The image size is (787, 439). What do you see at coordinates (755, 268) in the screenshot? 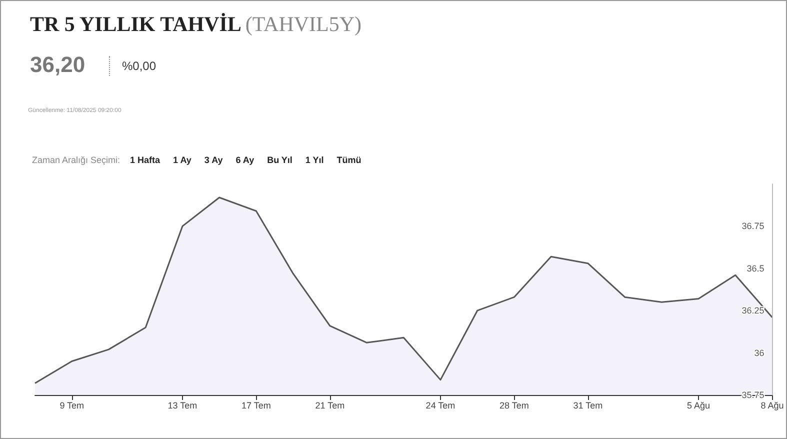
I see `y-tick-label: 36.5` at bounding box center [755, 268].